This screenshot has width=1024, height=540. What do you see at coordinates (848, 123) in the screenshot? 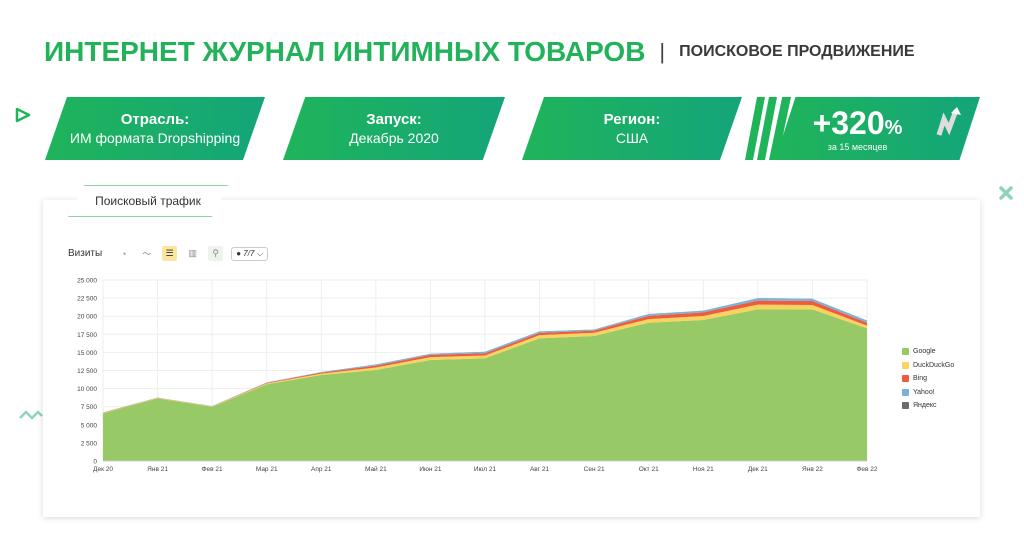
I see `growth-value: +320` at bounding box center [848, 123].